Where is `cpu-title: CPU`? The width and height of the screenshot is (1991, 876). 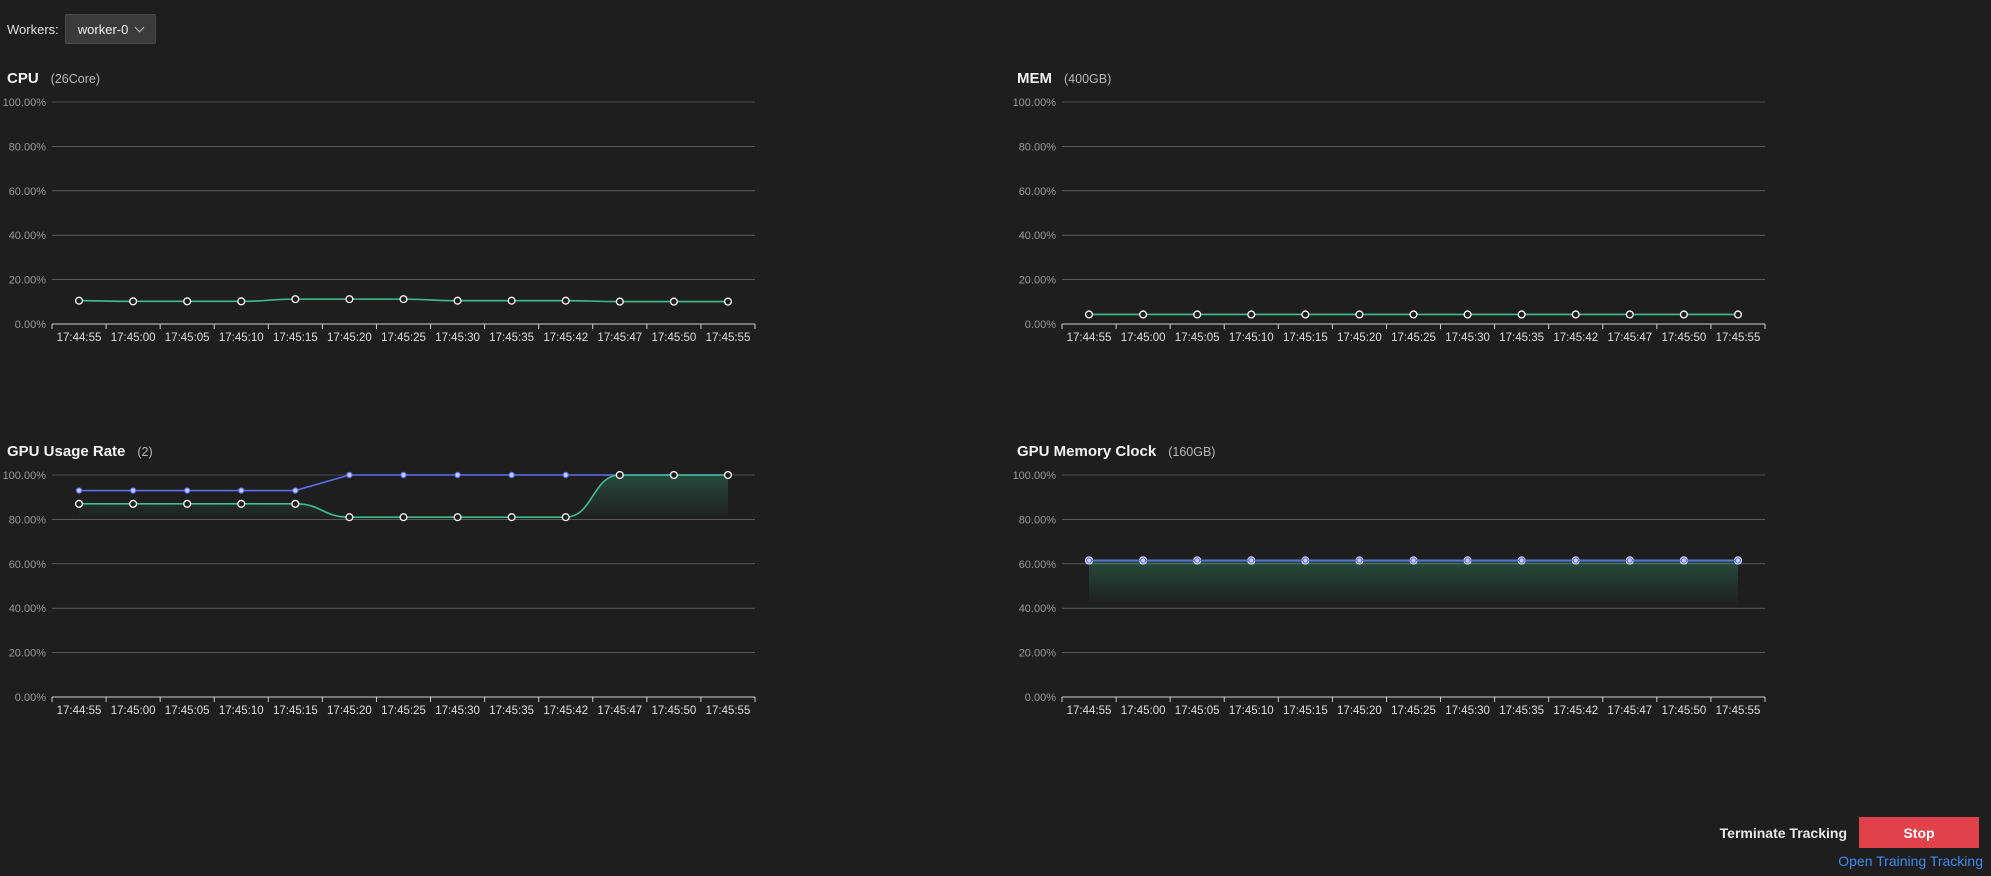
cpu-title: CPU is located at coordinates (23, 78).